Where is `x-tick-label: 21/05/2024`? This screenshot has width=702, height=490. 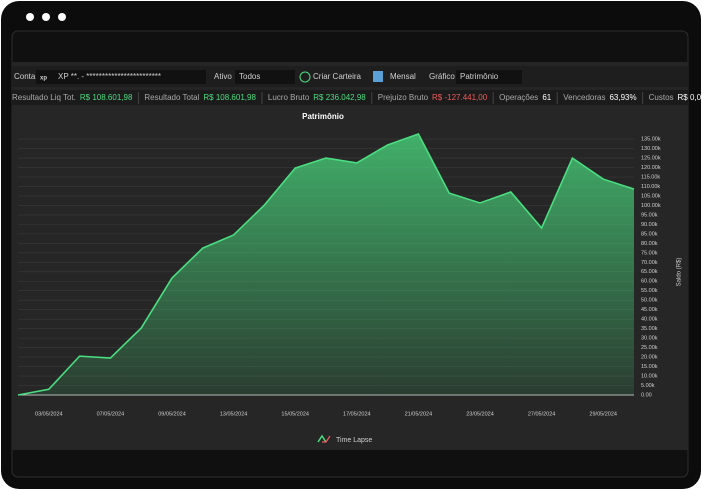 x-tick-label: 21/05/2024 is located at coordinates (419, 414).